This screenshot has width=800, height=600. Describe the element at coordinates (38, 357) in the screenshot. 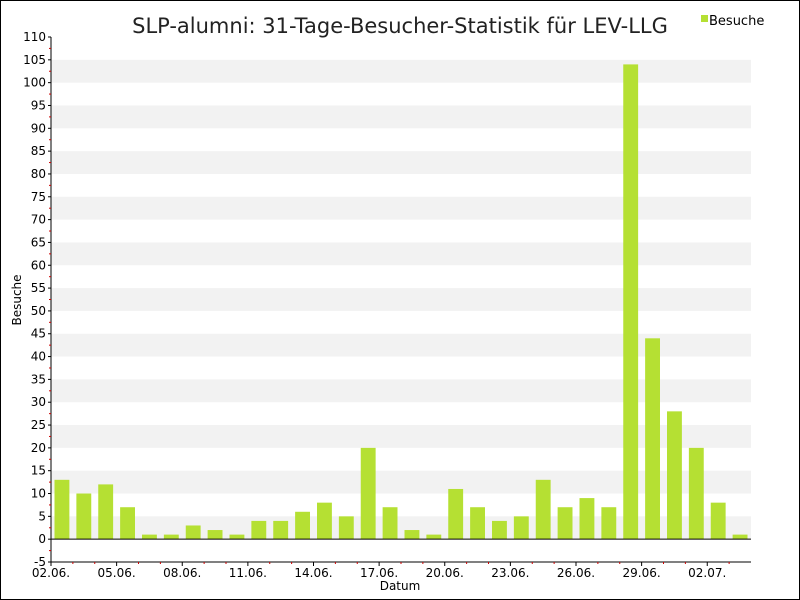

I see `y-tick-label: 40` at that location.